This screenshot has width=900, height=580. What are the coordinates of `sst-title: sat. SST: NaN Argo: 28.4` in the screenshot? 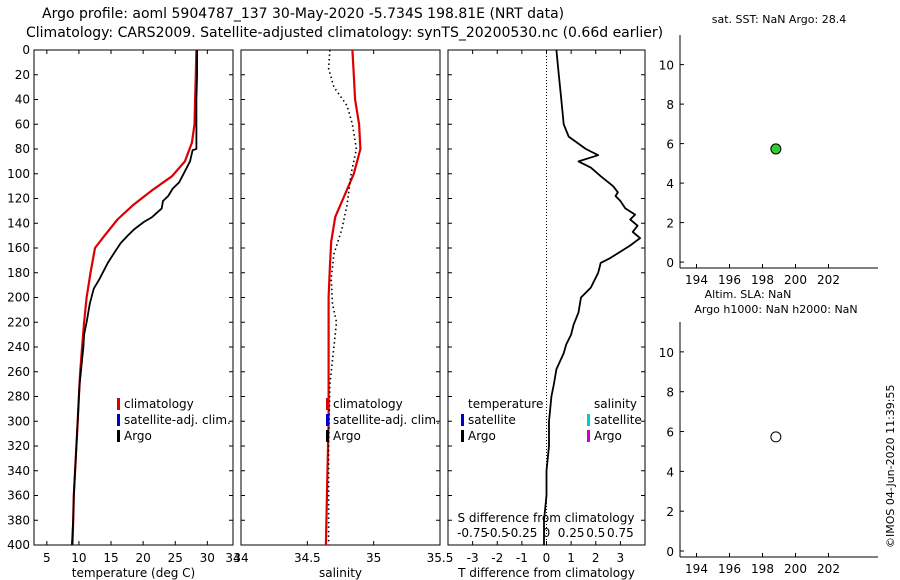 It's located at (779, 19).